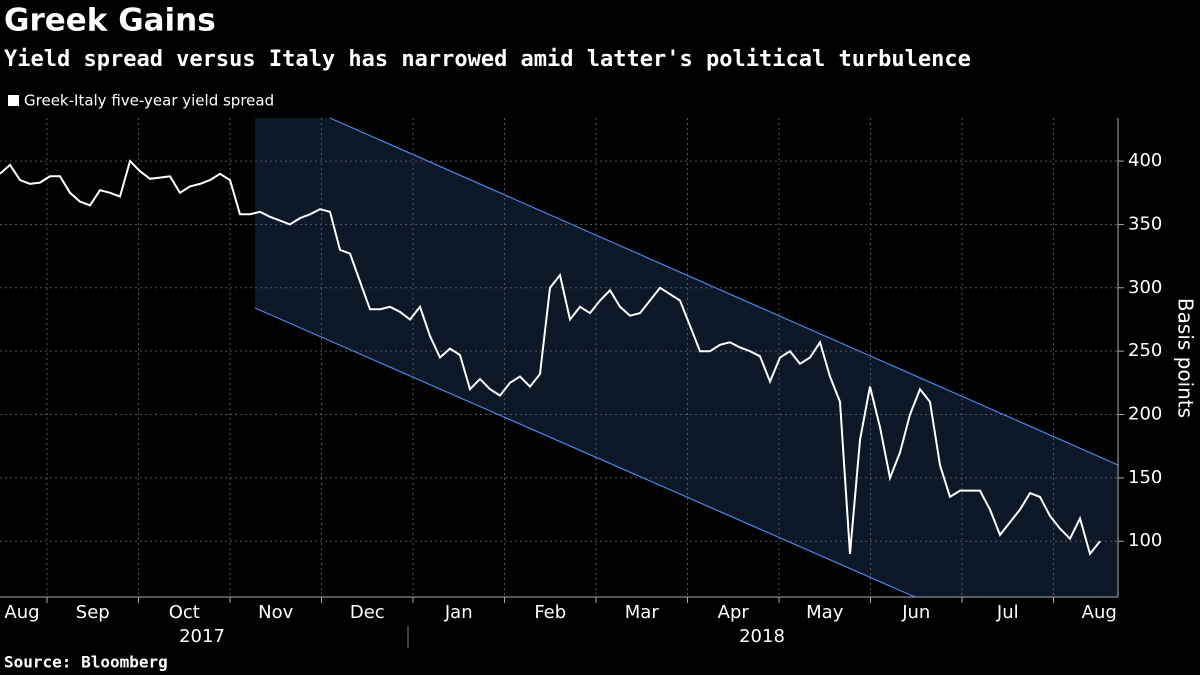 The width and height of the screenshot is (1200, 675). I want to click on y-tick-label: 150, so click(1145, 477).